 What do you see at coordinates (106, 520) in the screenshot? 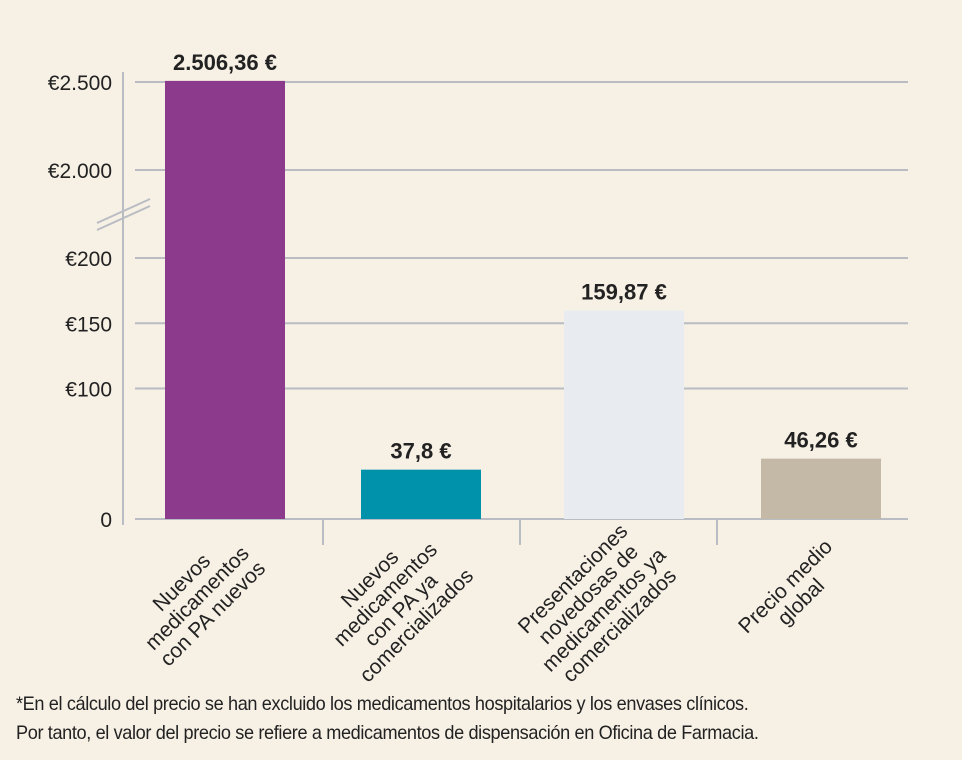
I see `y-tick-label: 0` at bounding box center [106, 520].